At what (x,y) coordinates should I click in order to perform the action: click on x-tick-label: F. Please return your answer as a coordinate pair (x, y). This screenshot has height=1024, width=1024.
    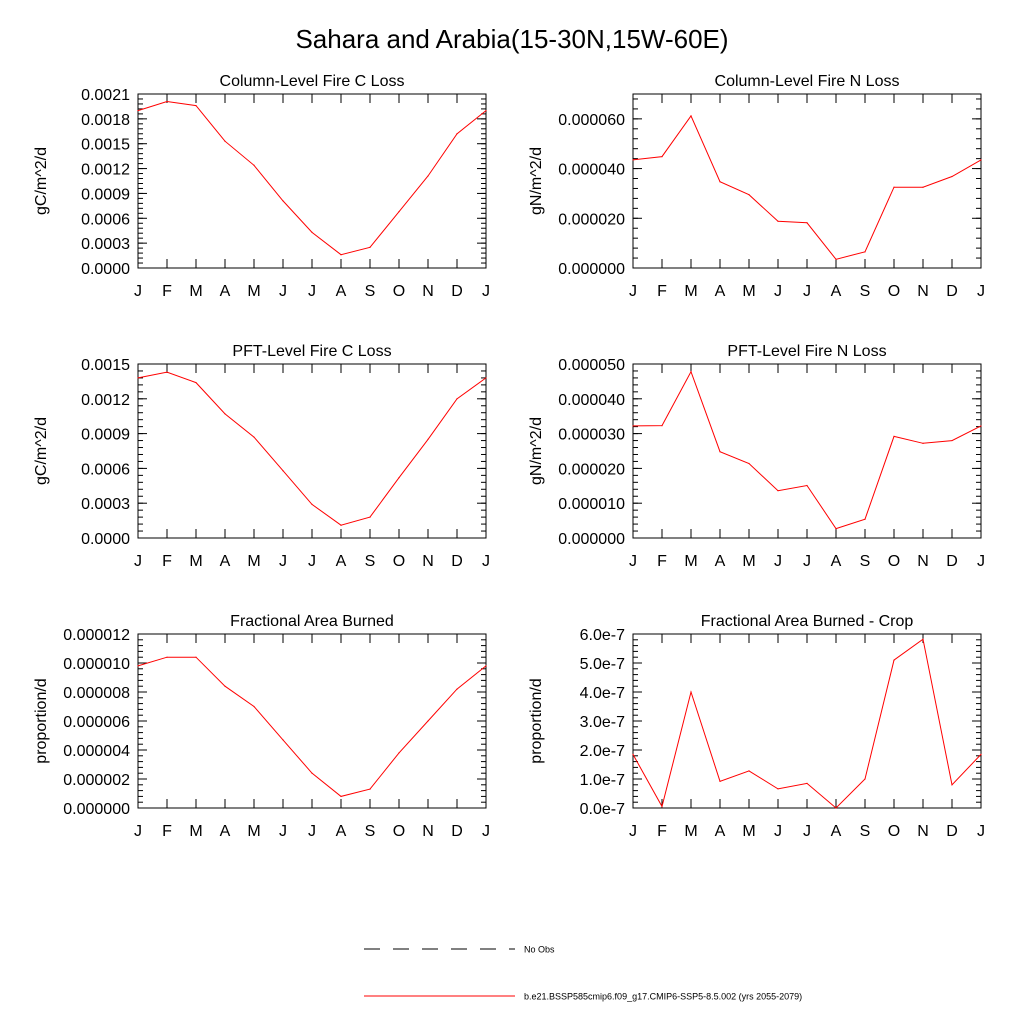
    Looking at the image, I should click on (167, 831).